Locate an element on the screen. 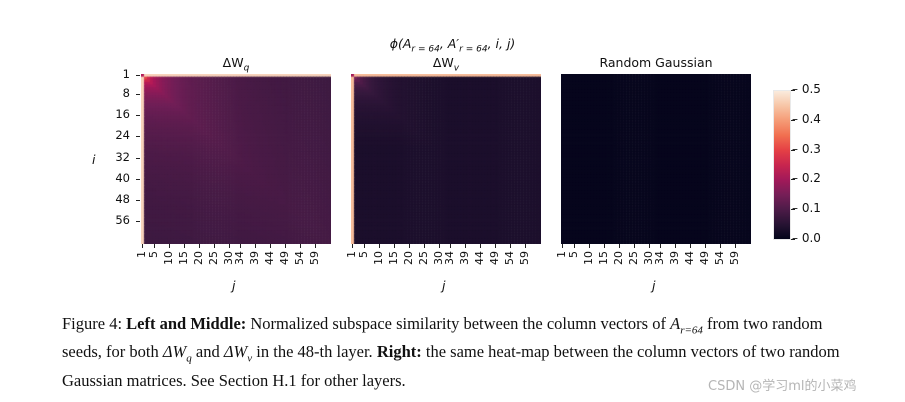  colorbar-tick-label: – 0.4 is located at coordinates (806, 118).